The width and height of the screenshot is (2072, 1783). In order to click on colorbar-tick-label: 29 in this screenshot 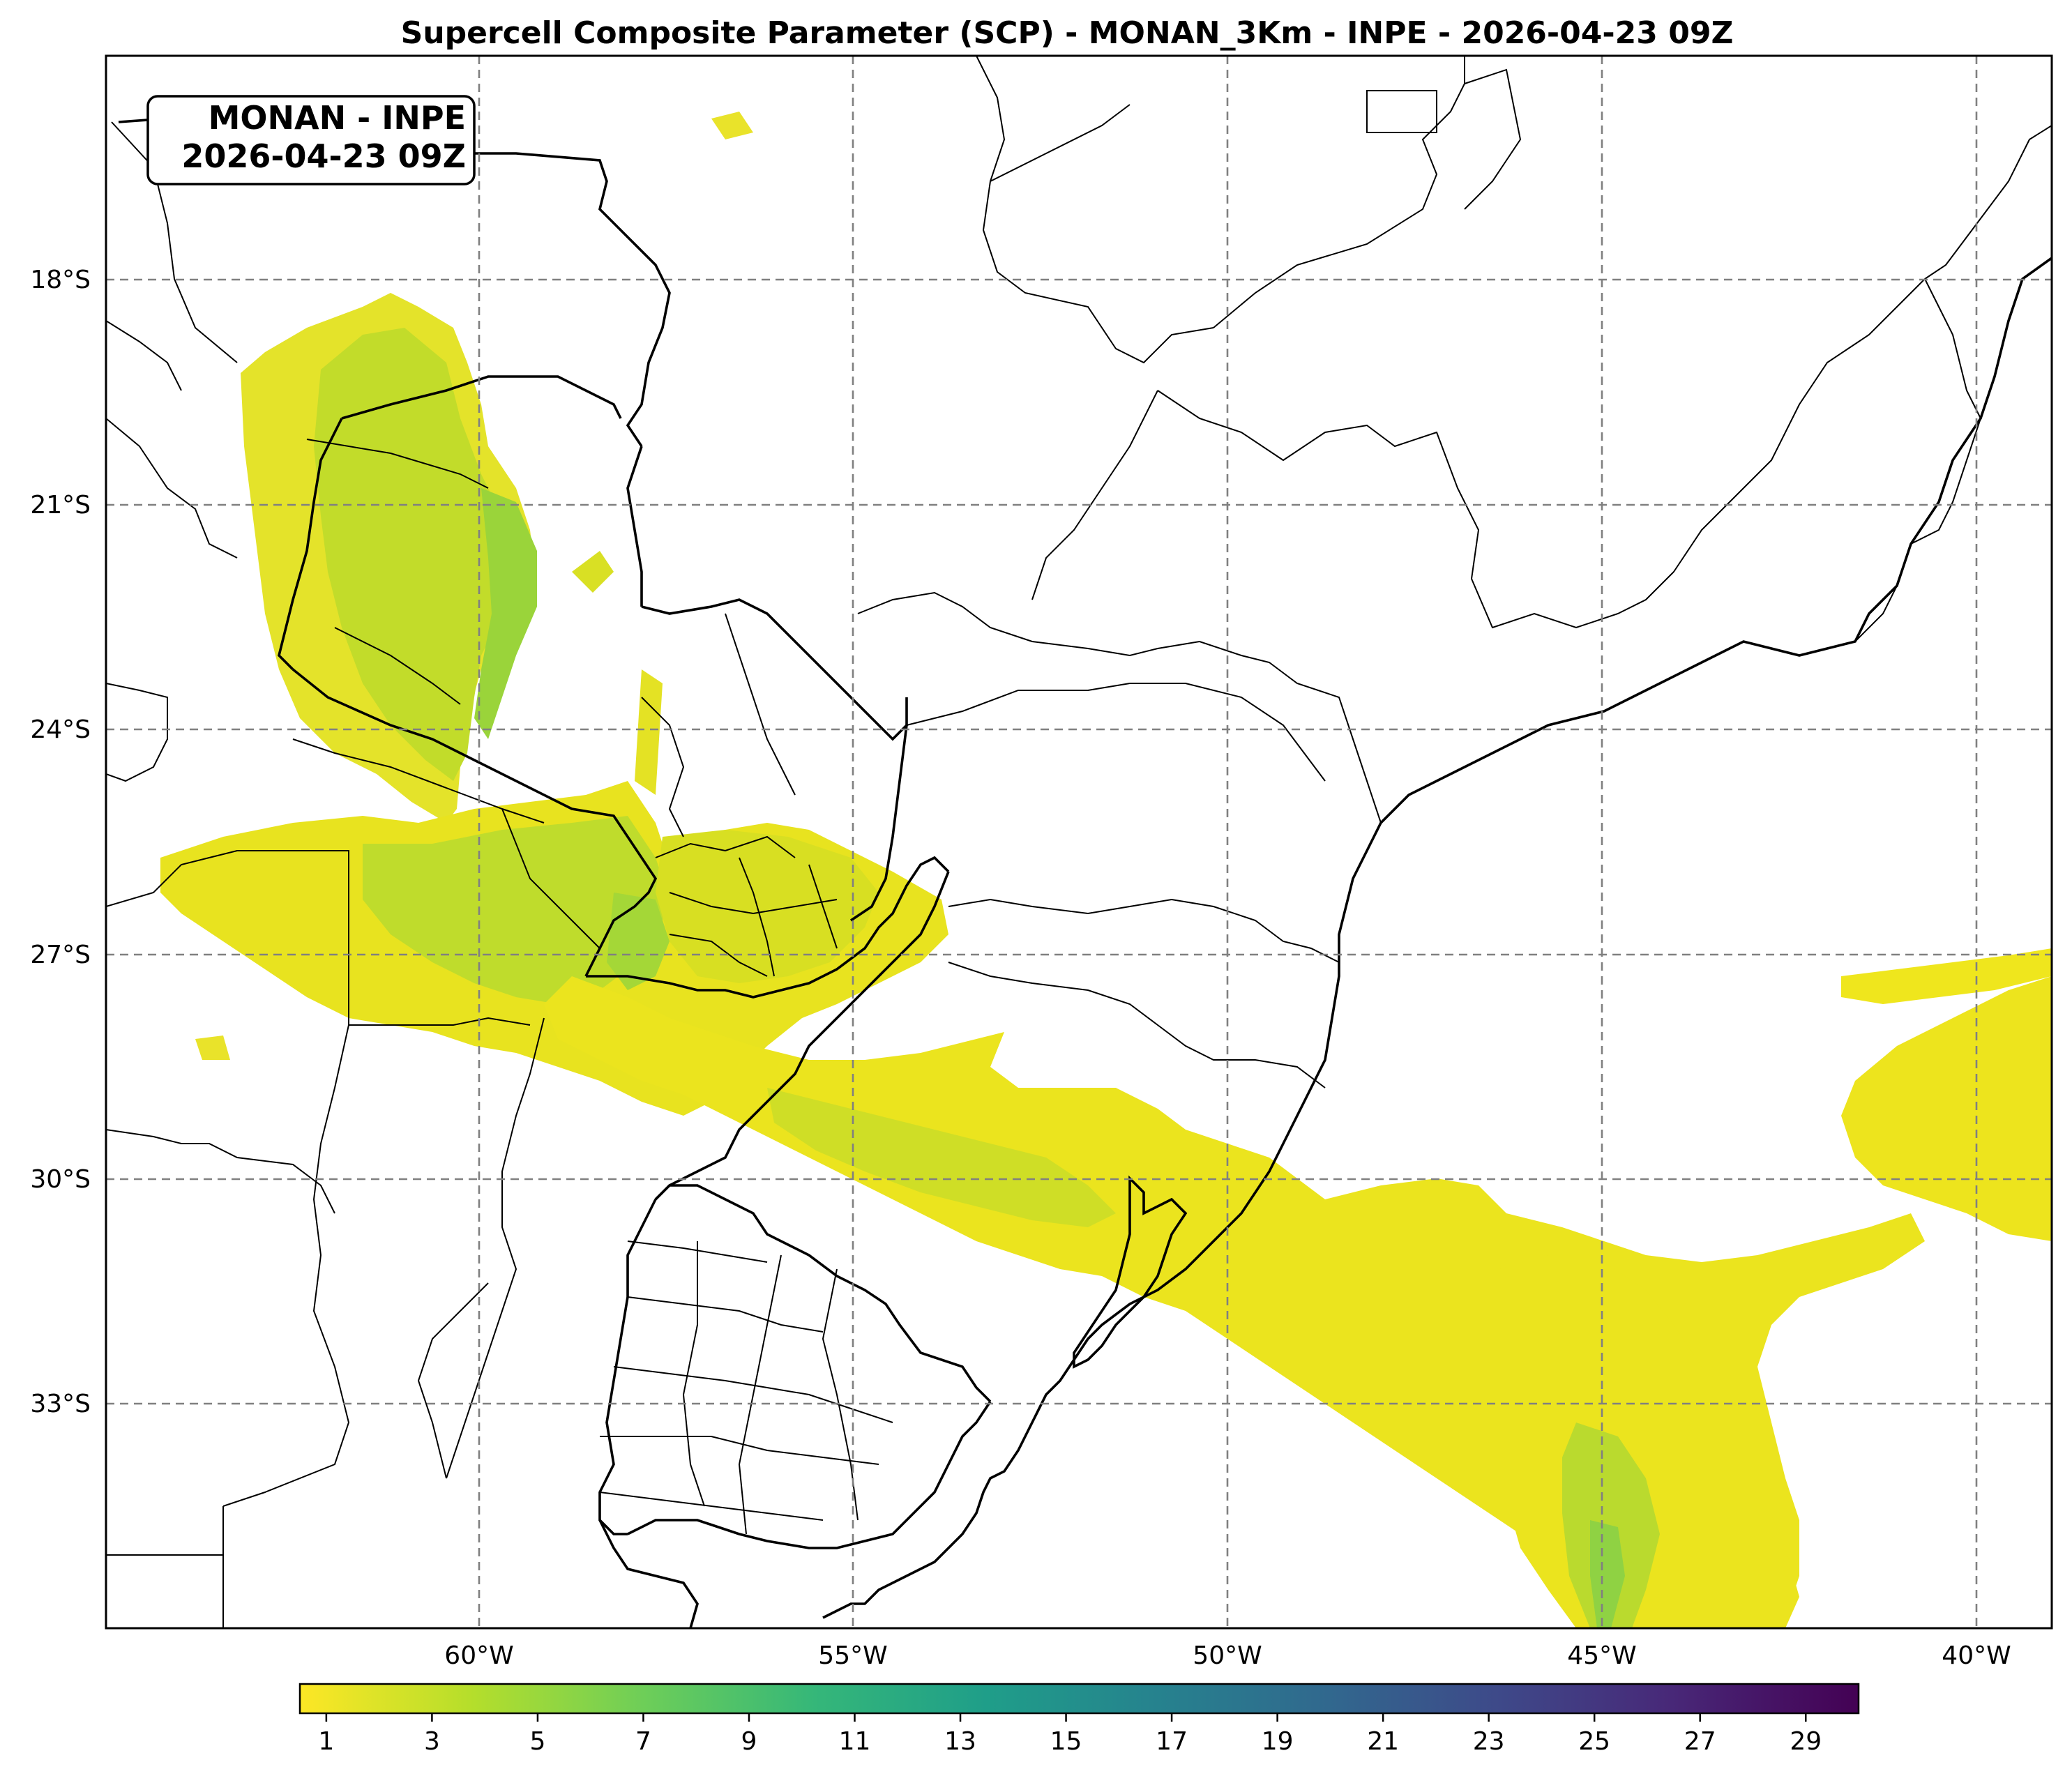, I will do `click(1806, 1741)`.